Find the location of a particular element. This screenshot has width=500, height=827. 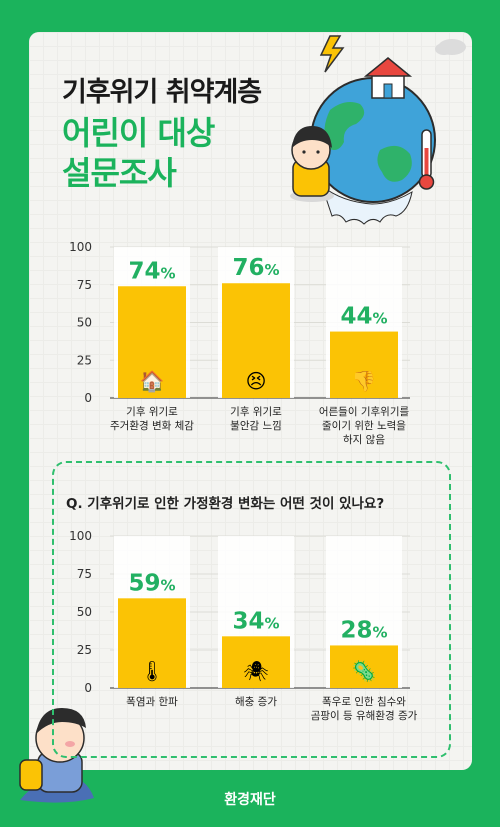

category-label: 불안감 느낌 is located at coordinates (256, 426).